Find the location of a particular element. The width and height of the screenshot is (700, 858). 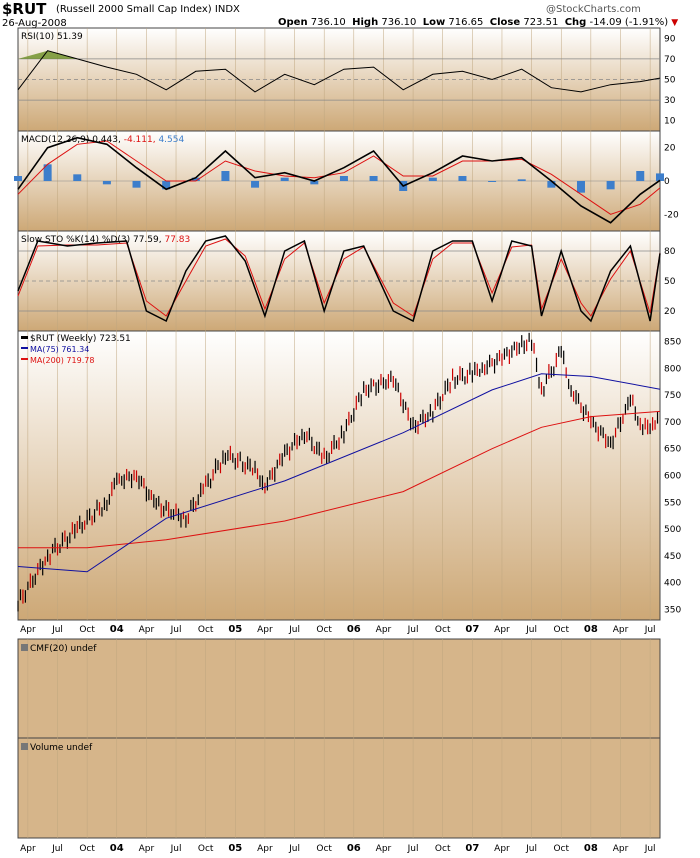

panel-rsi is located at coordinates (339, 79).